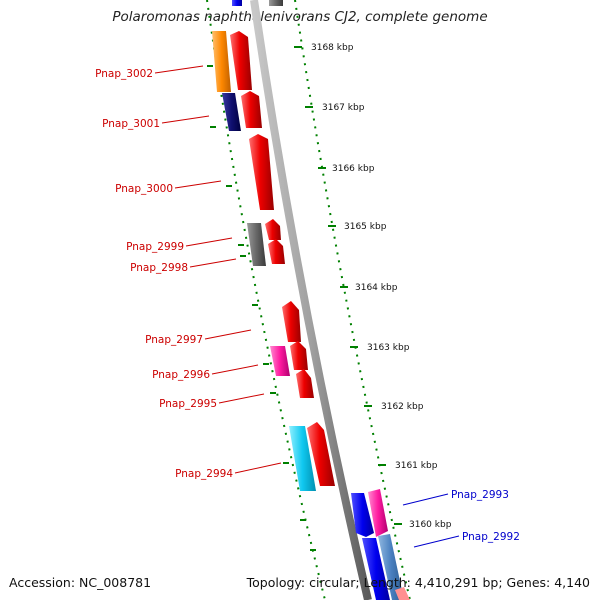 The width and height of the screenshot is (600, 600). What do you see at coordinates (261, 308) in the screenshot?
I see `ring-ticks-left` at bounding box center [261, 308].